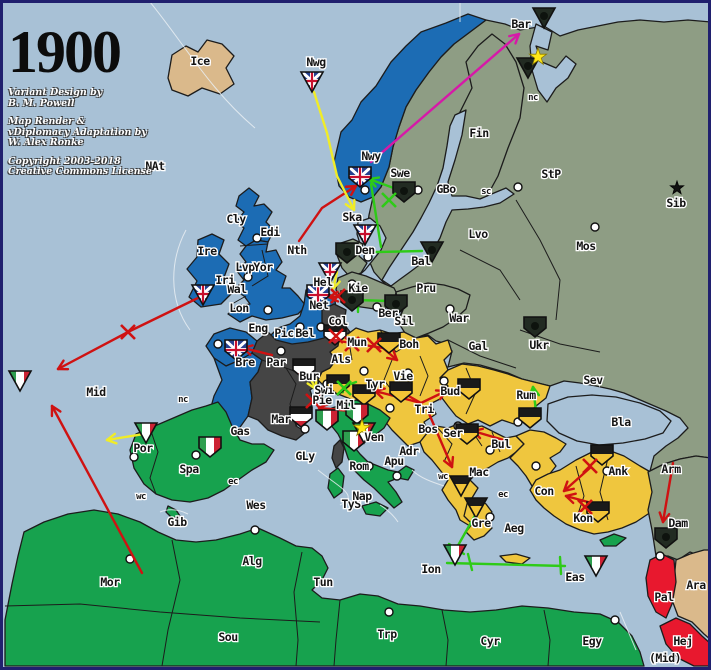  Describe the element at coordinates (200, 61) in the screenshot. I see `territory-label-Ice: Ice` at that location.